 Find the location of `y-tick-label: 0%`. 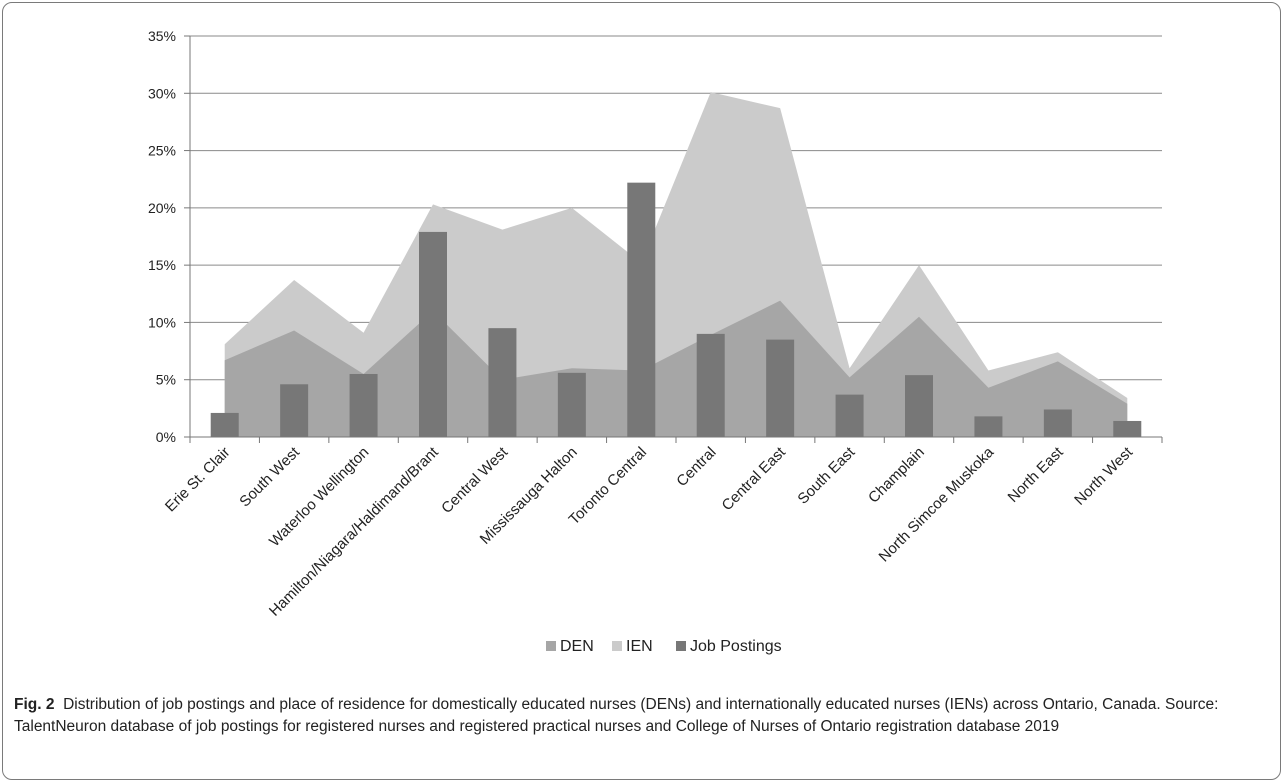

y-tick-label: 0% is located at coordinates (166, 437).